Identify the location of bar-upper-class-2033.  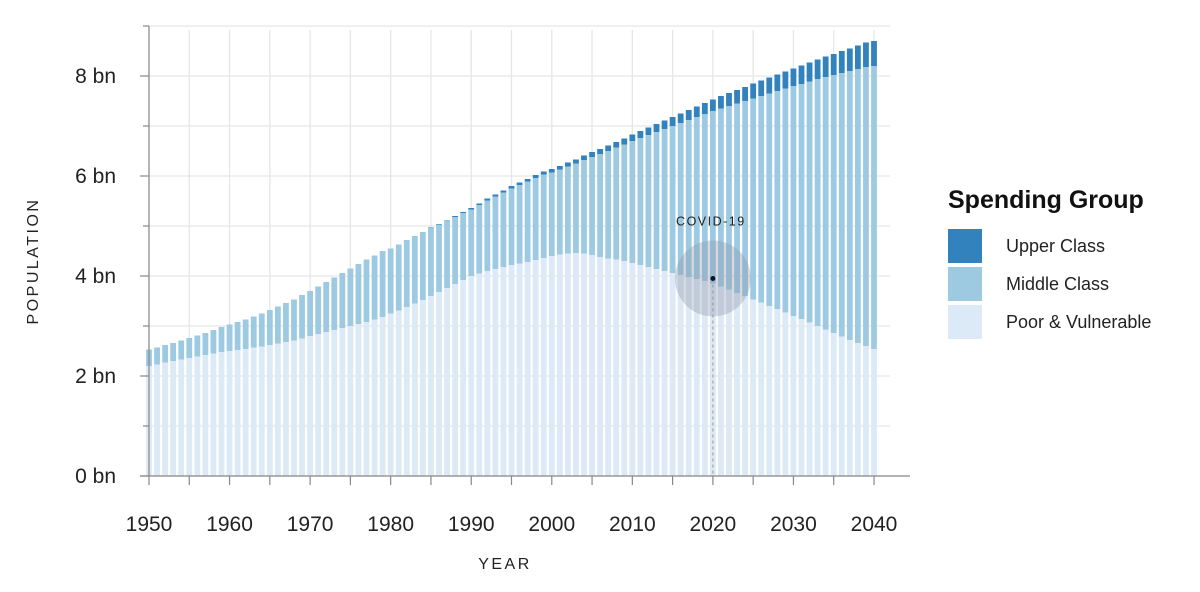
(817, 69).